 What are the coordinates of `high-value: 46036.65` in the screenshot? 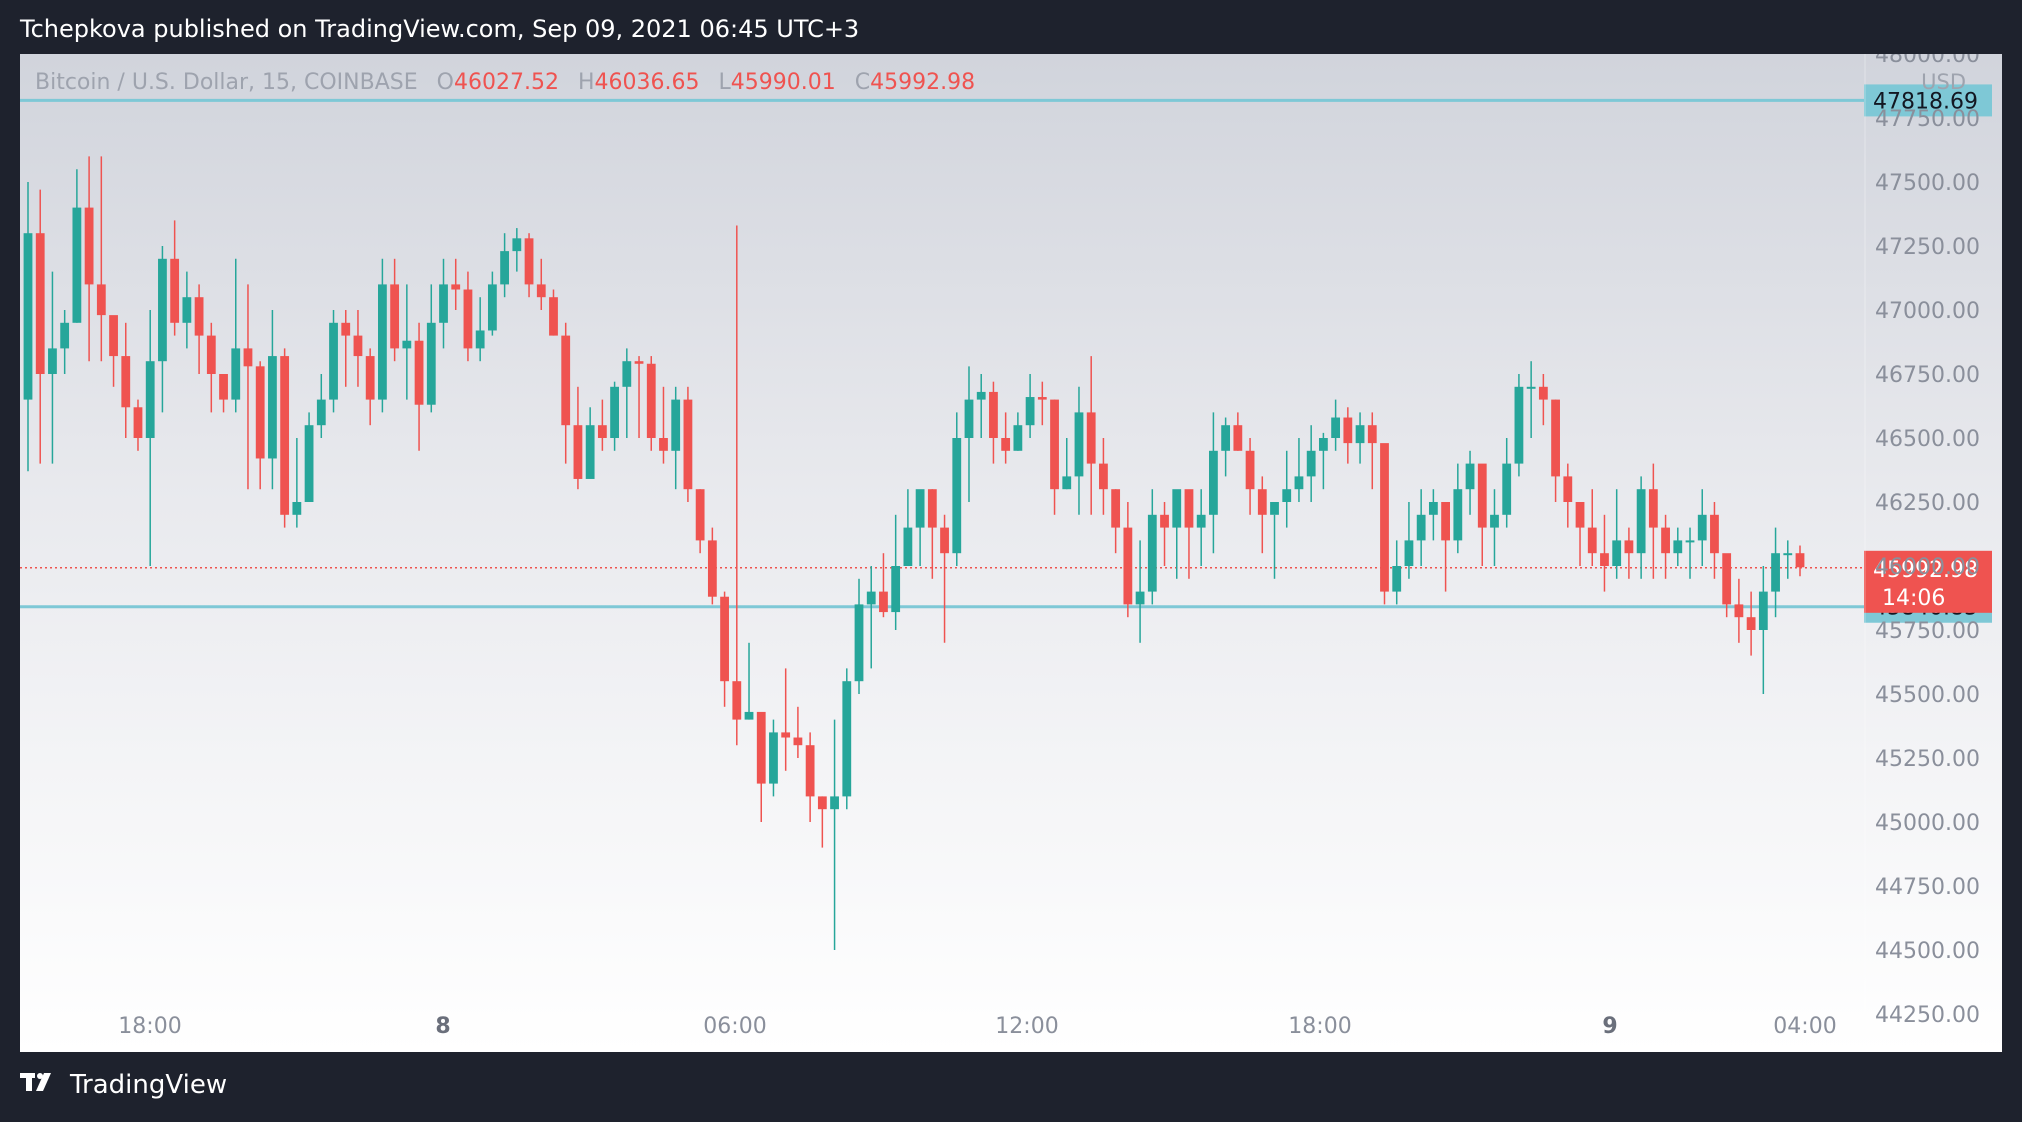 It's located at (647, 82).